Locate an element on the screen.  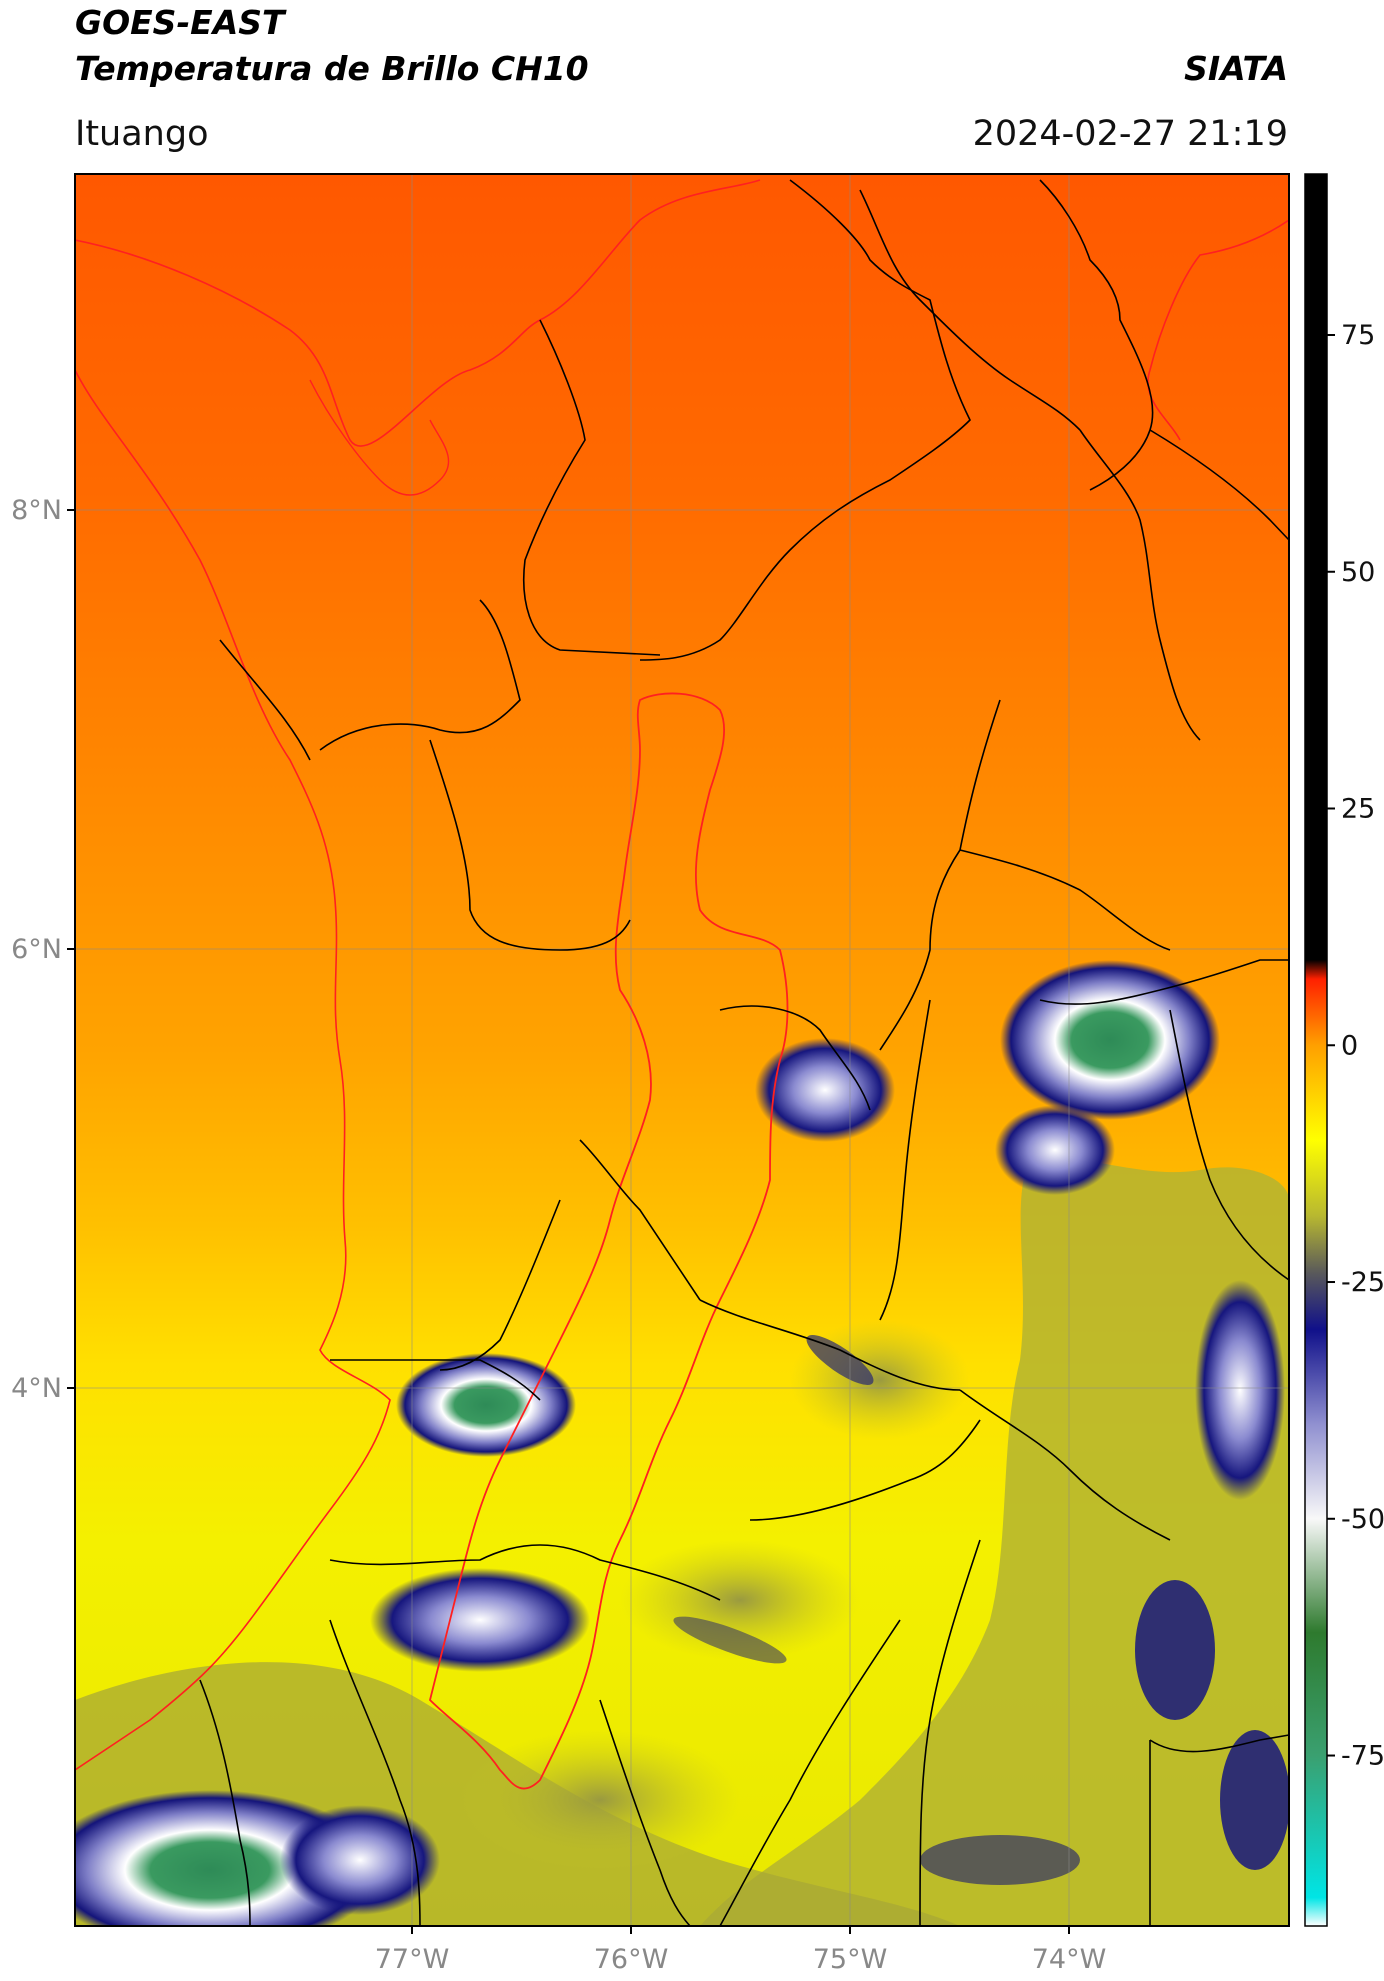
lon-ticks is located at coordinates (740, 1930).